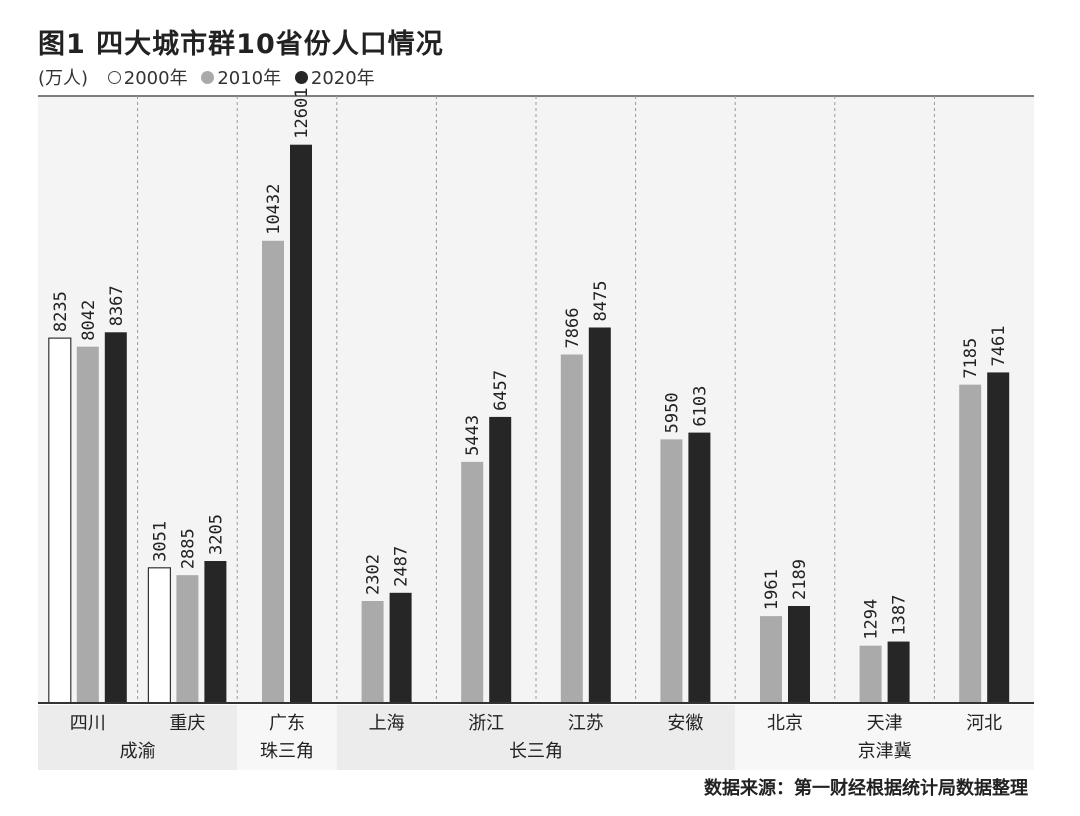 The image size is (1080, 816). I want to click on group-band-成渝, so click(138, 737).